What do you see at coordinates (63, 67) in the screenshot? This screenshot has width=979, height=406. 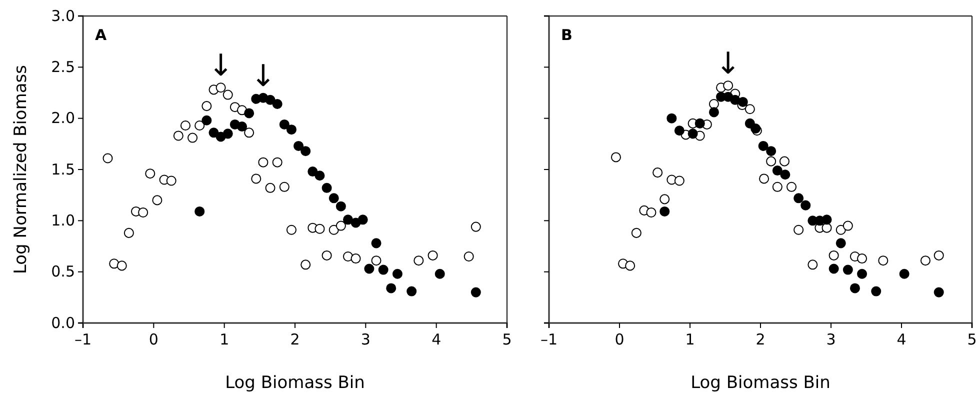 I see `y-tick-label: 2.5` at bounding box center [63, 67].